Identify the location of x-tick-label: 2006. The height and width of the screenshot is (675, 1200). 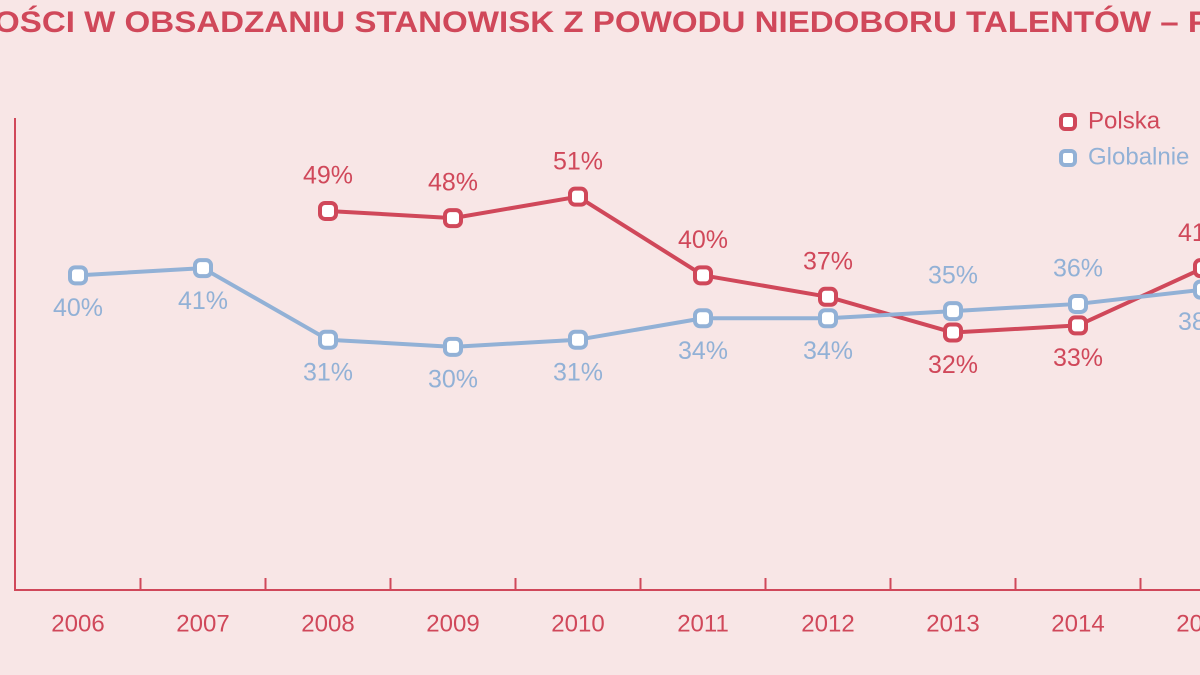
(77, 623).